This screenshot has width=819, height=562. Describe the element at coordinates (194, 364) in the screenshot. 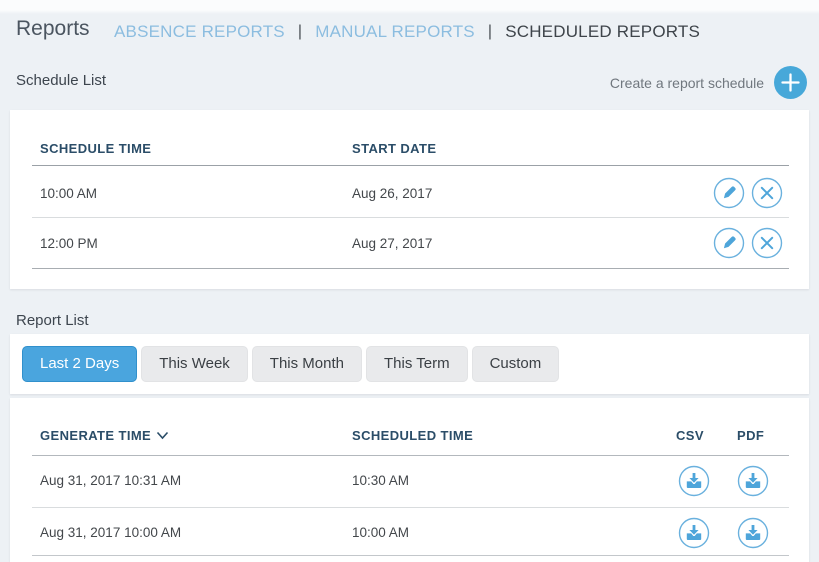

I see `filter-this-week: This Week` at that location.